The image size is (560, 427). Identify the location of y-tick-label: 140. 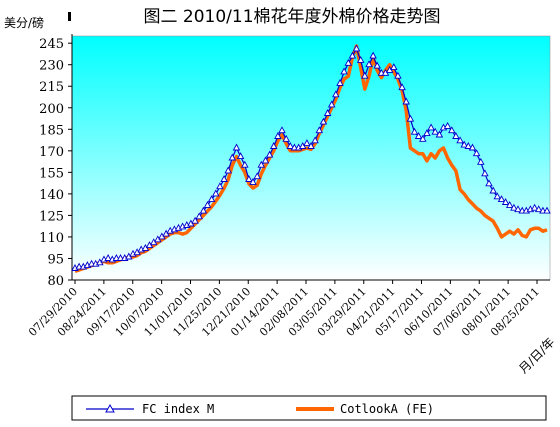
(51, 195).